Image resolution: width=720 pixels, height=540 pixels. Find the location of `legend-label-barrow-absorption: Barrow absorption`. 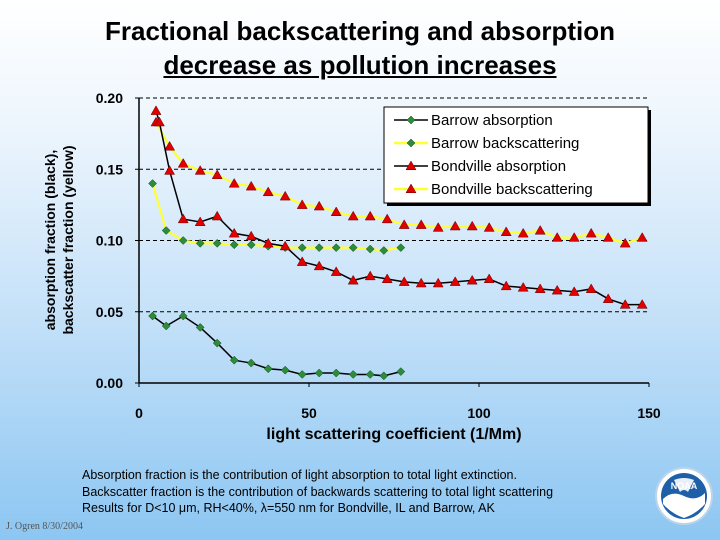

legend-label-barrow-absorption: Barrow absorption is located at coordinates (492, 120).